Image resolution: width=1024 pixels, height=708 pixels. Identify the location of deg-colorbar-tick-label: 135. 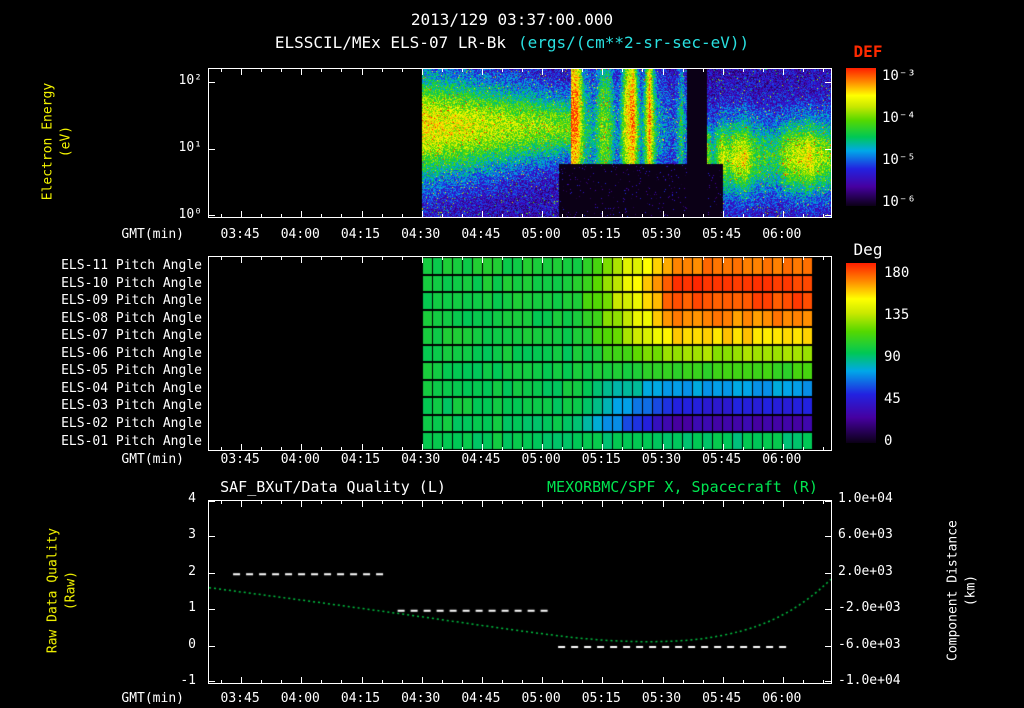
(897, 315).